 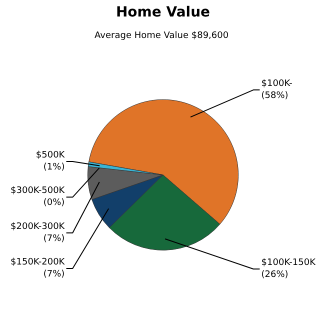 What do you see at coordinates (38, 263) in the screenshot?
I see `slice-label: $150K-200K` at bounding box center [38, 263].